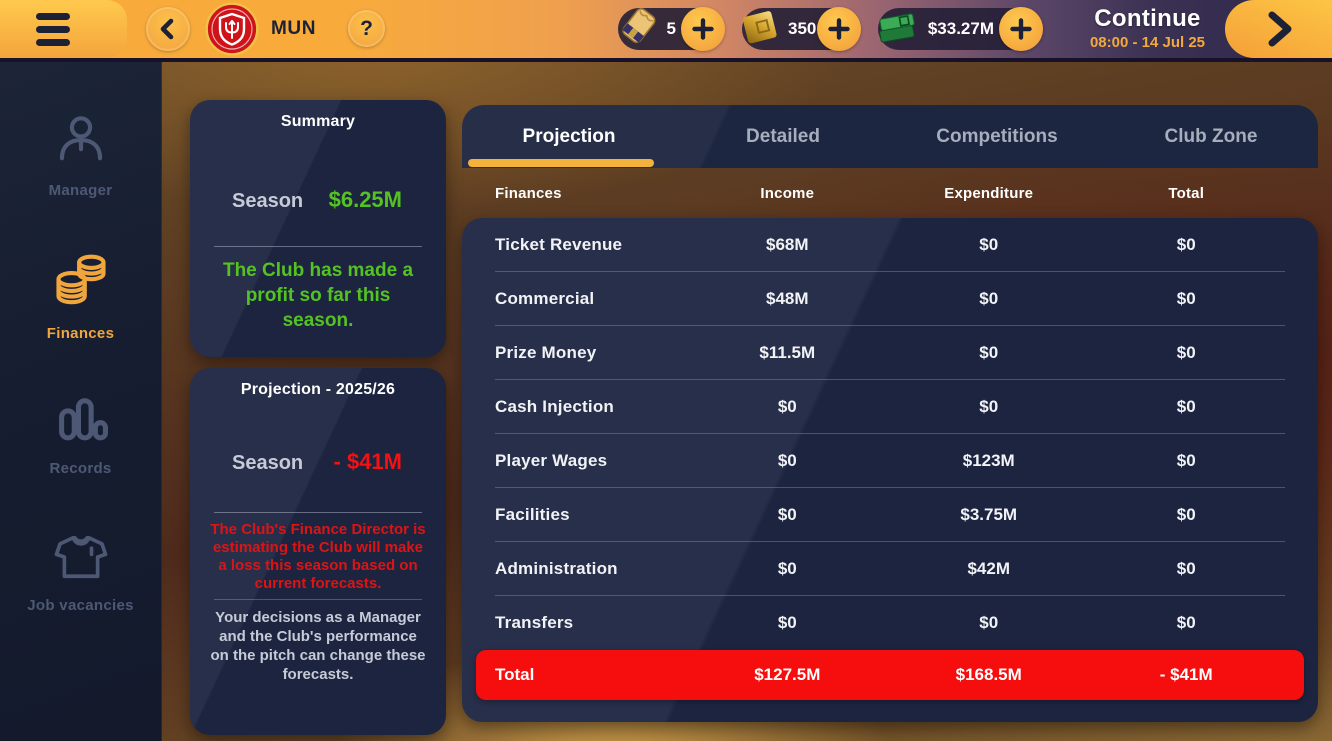 The height and width of the screenshot is (741, 1332). Describe the element at coordinates (890, 193) in the screenshot. I see `finance-table-header: Finances Income Expenditure Total` at that location.